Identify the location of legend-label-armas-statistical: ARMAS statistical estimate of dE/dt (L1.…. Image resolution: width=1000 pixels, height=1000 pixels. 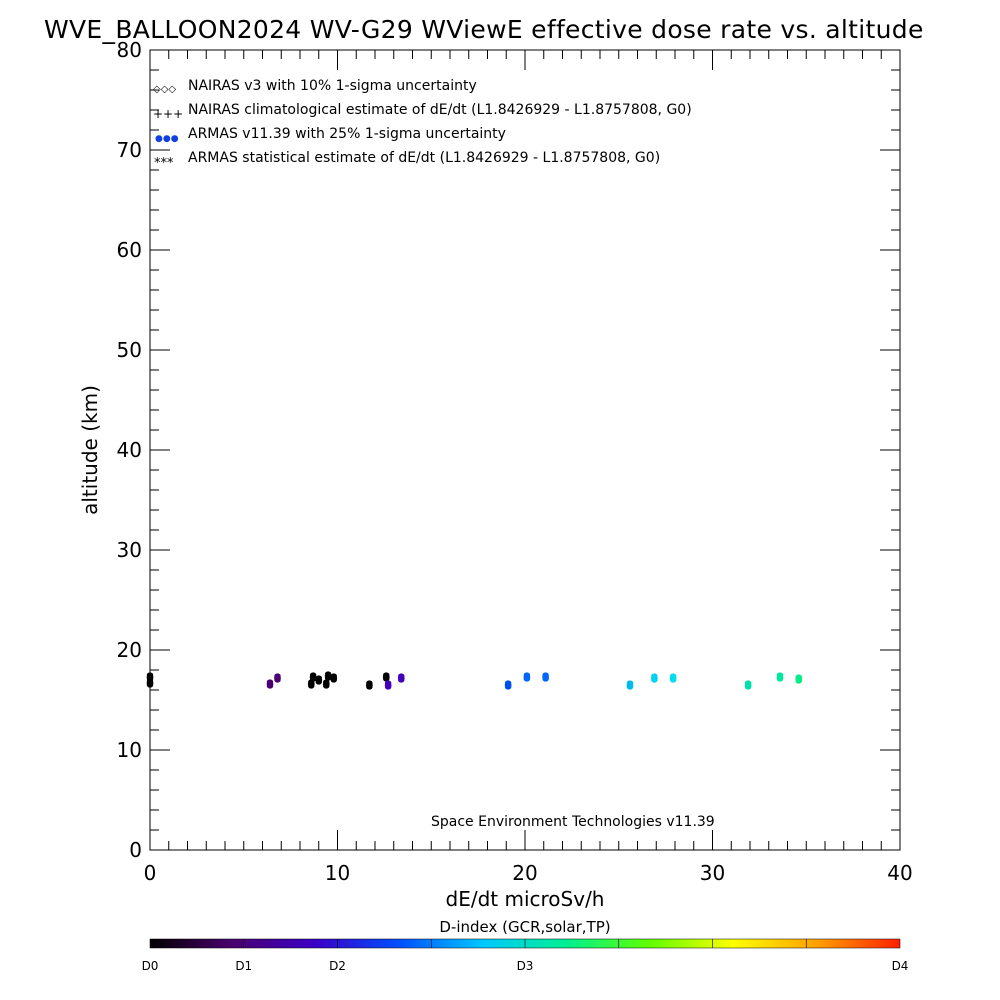
(424, 158).